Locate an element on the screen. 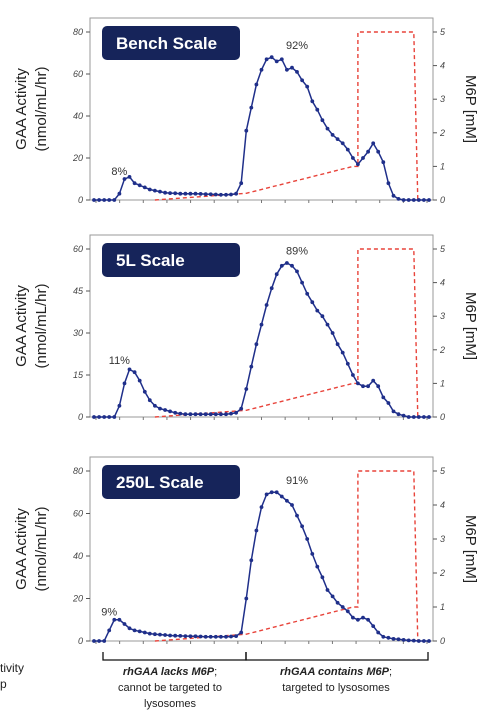  cropped-label-line2: p is located at coordinates (3, 684).